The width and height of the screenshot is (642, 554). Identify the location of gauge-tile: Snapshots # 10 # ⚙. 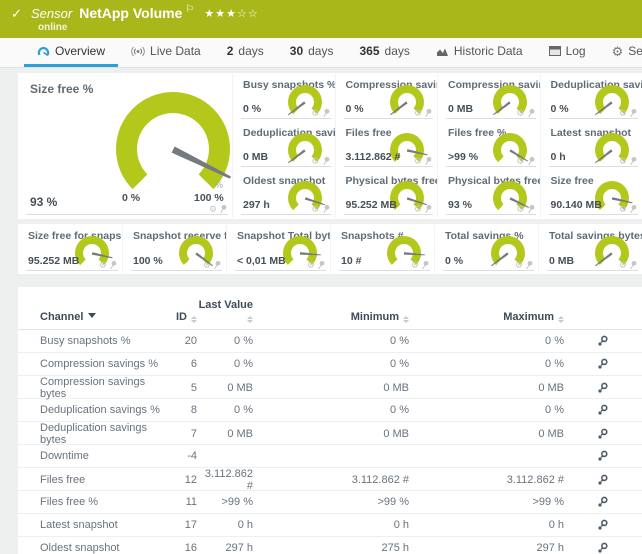
(382, 249).